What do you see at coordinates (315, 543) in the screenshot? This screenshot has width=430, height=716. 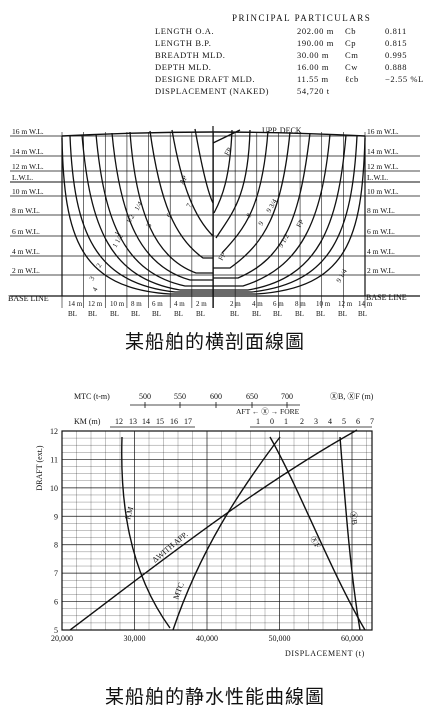 I see `curve-label-xf: ⓍF` at bounding box center [315, 543].